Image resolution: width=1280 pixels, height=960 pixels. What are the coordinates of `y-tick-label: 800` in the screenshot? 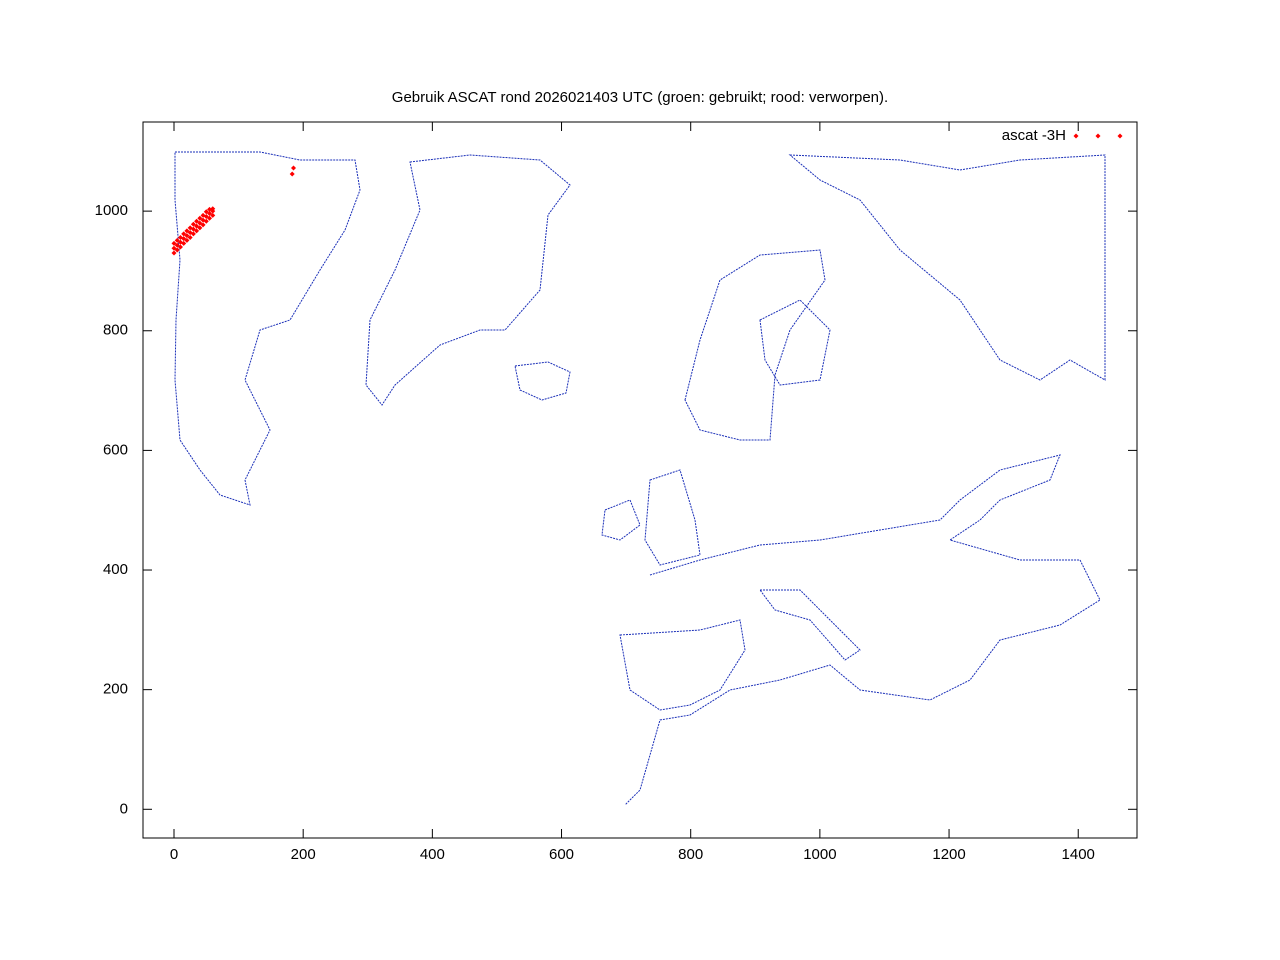 It's located at (115, 330).